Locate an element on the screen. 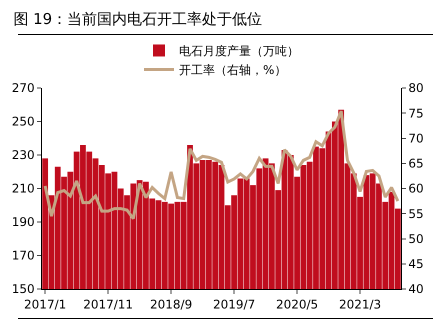 This screenshot has height=335, width=445. x-tick-label: 2019/7 is located at coordinates (234, 304).